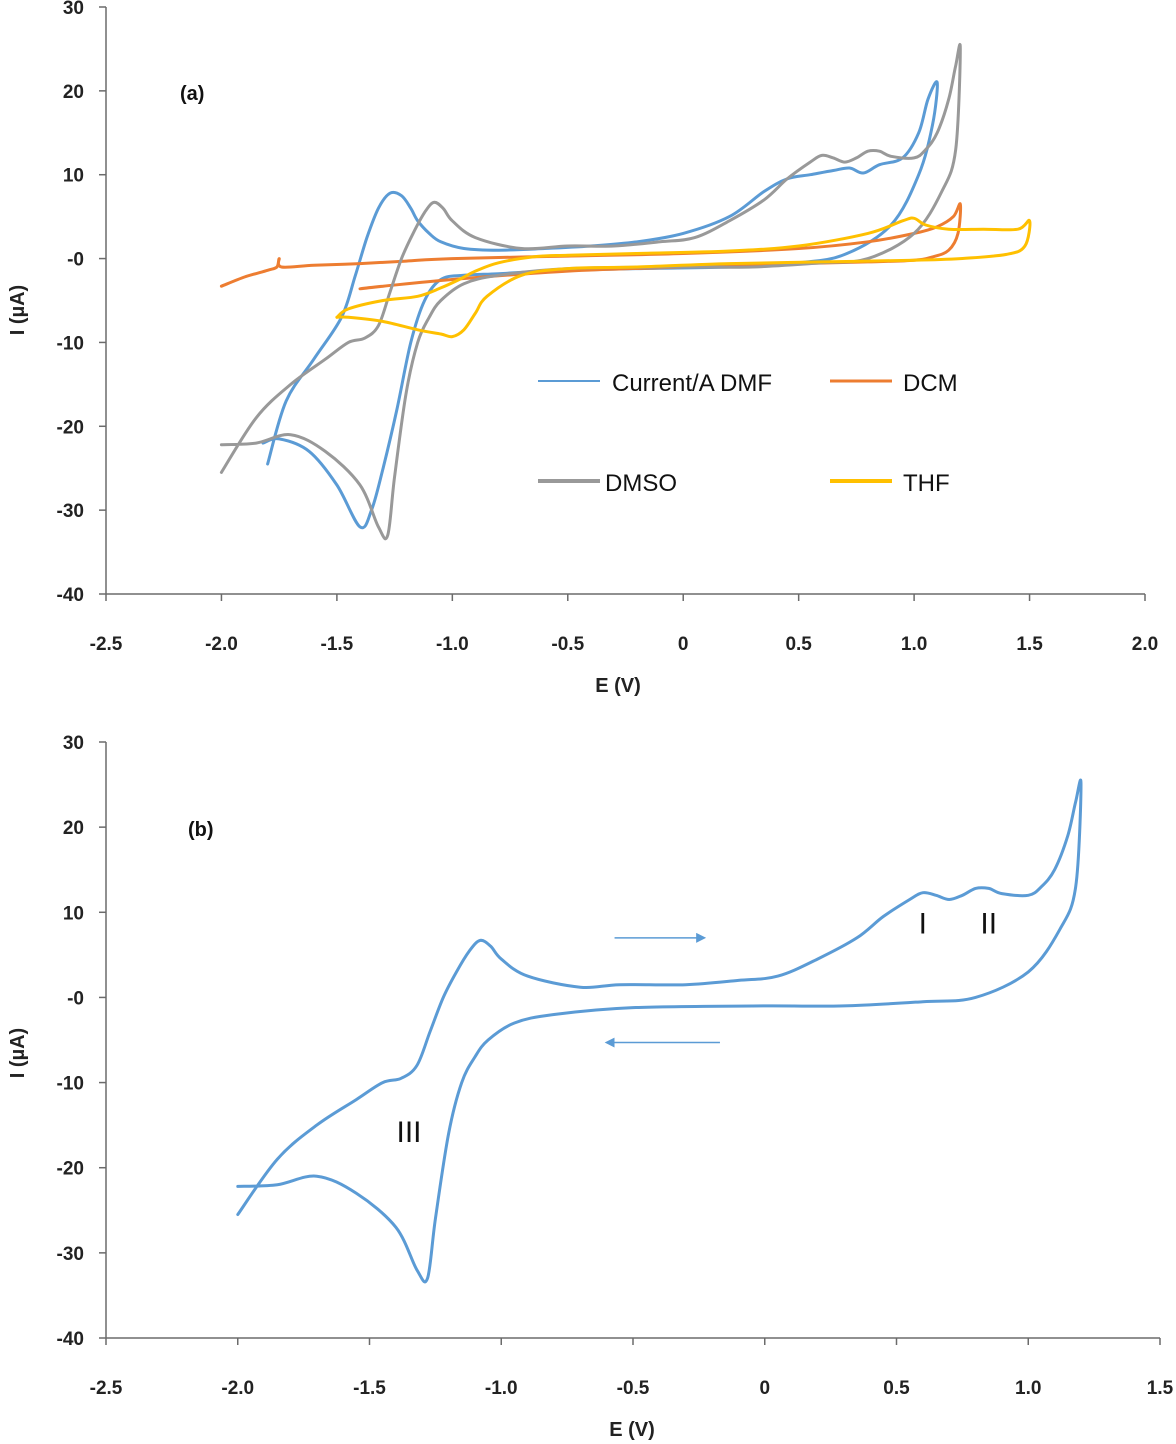 This screenshot has height=1444, width=1176. I want to click on legend: Current/A DMF DCM DMSO THF, so click(748, 433).